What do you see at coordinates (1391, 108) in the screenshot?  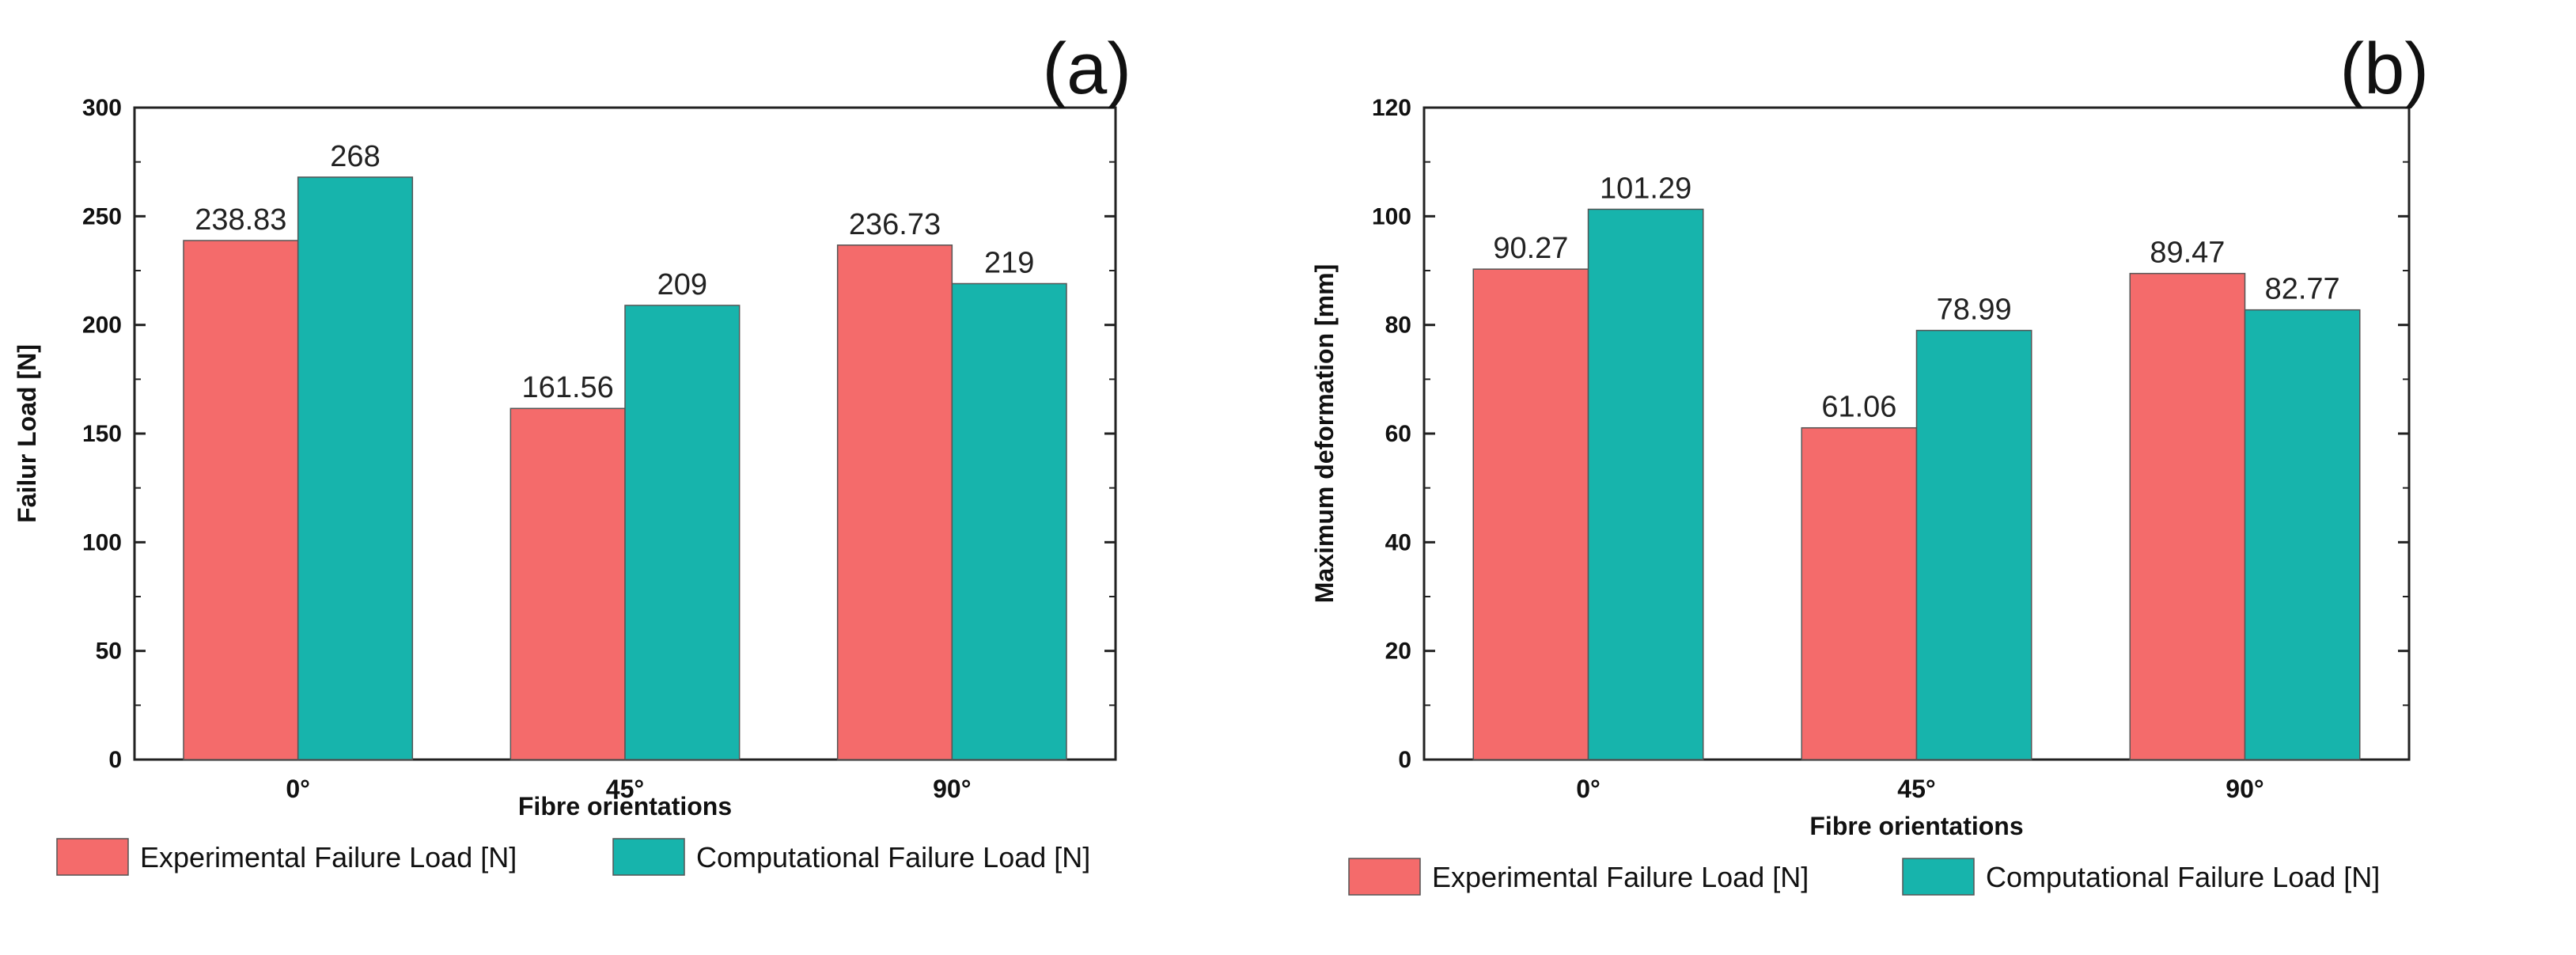 I see `y-tick-label: 120` at bounding box center [1391, 108].